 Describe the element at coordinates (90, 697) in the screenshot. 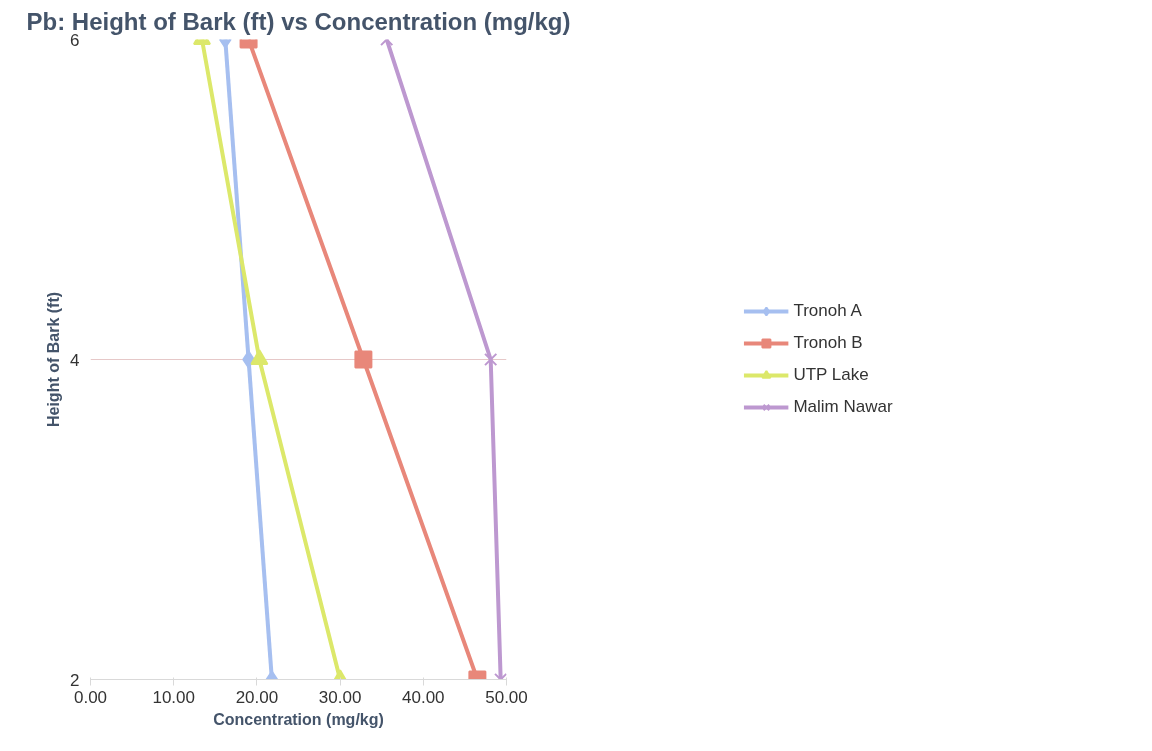

I see `x-tick-label: 0.00` at that location.